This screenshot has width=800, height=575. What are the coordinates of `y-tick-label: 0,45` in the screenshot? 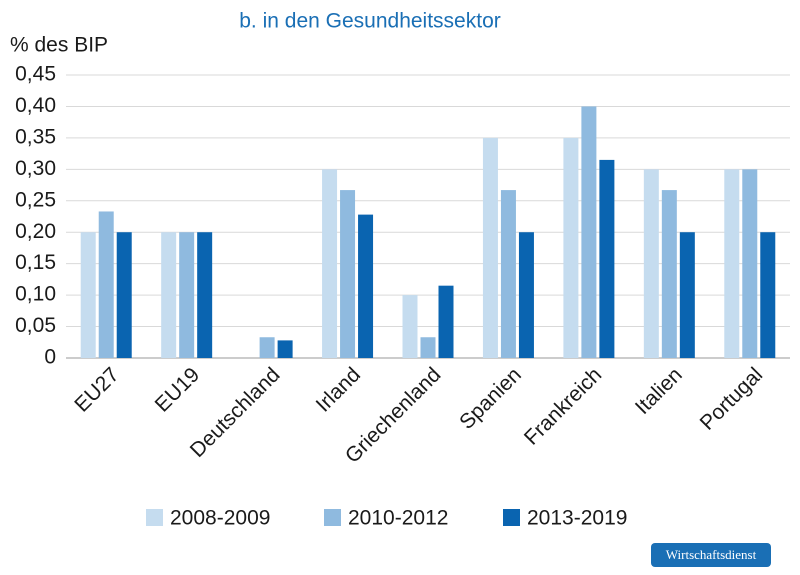 It's located at (35, 74).